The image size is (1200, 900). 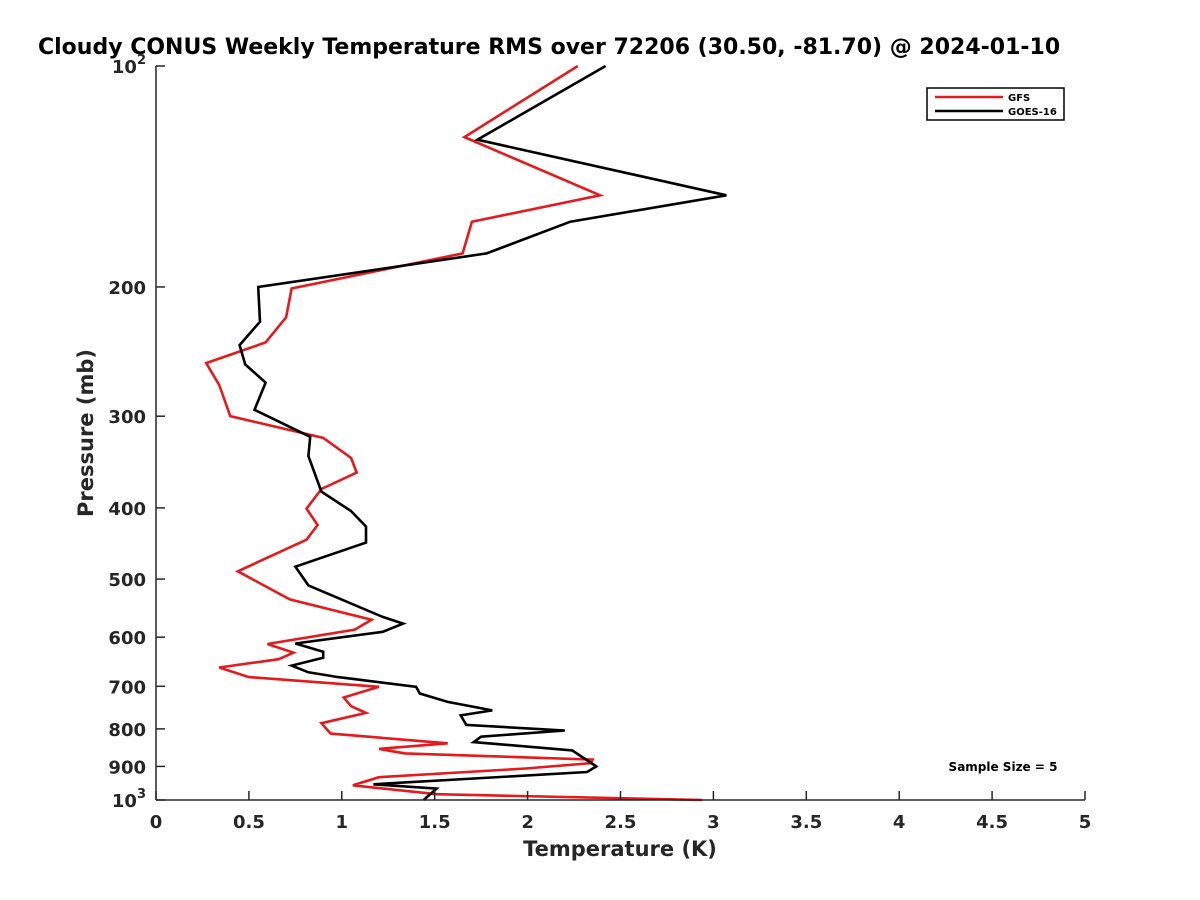 I want to click on legend-label: GOES-16, so click(x=1032, y=112).